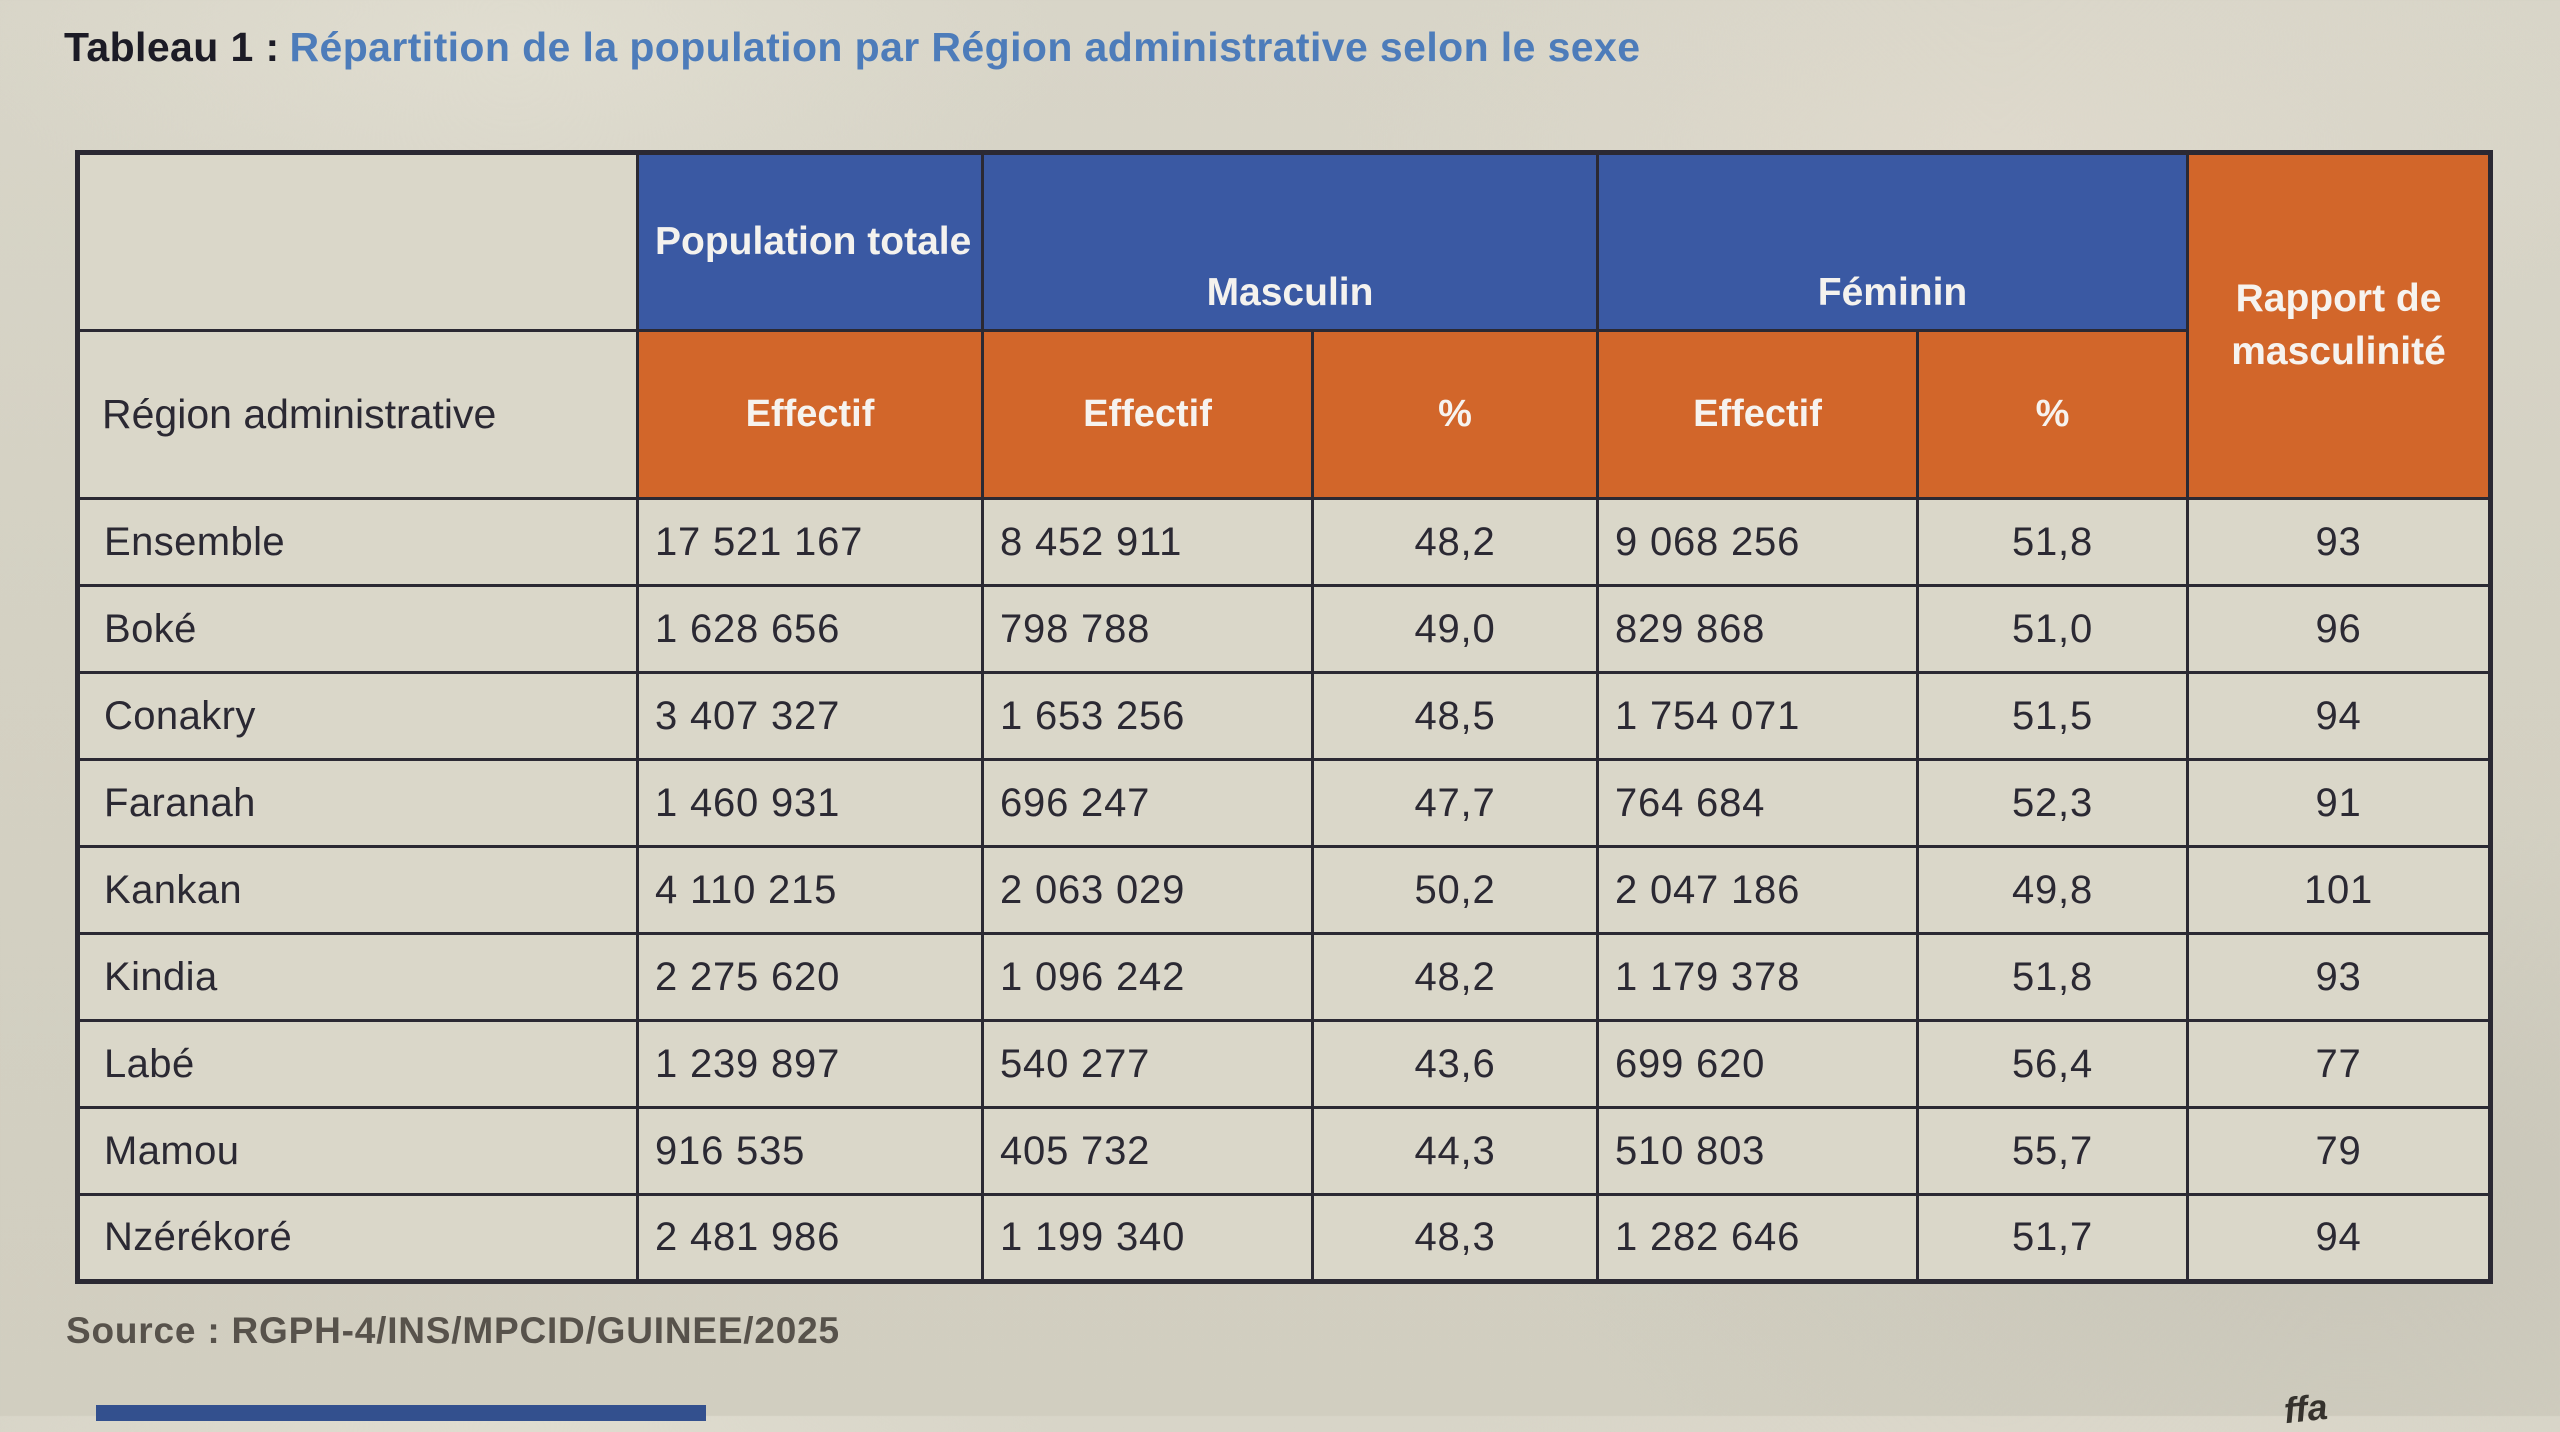 This screenshot has height=1432, width=2560. I want to click on cell-pop-totale: 4 110 215, so click(810, 890).